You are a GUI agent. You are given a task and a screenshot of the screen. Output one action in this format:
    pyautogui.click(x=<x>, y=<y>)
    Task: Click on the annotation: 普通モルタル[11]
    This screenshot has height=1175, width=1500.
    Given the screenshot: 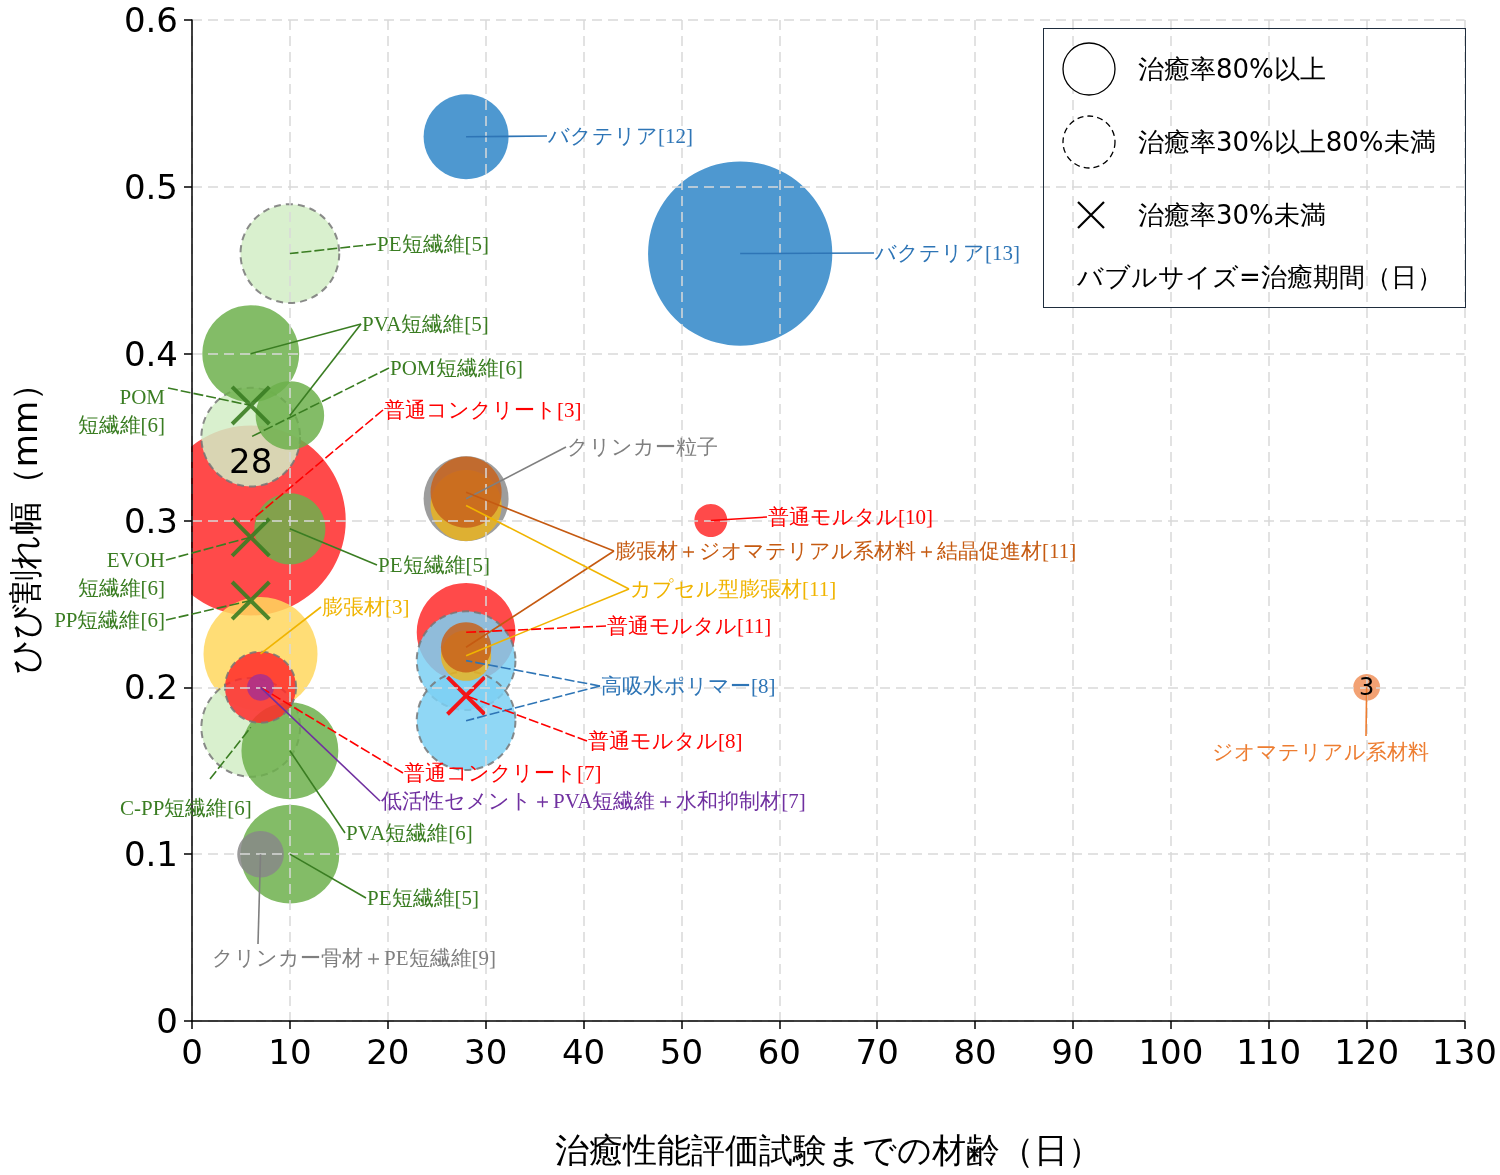 What is the action you would take?
    pyautogui.click(x=689, y=626)
    